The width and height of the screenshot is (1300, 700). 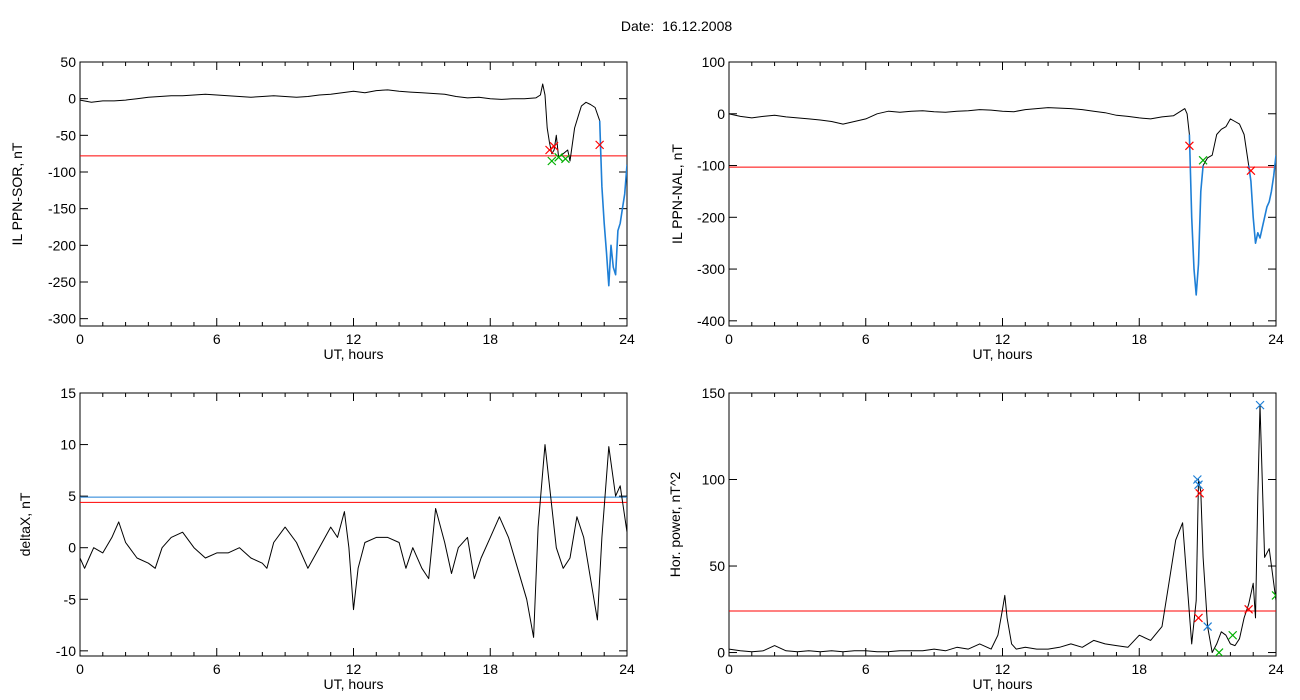 I want to click on y-tick-label: 10, so click(x=68, y=445).